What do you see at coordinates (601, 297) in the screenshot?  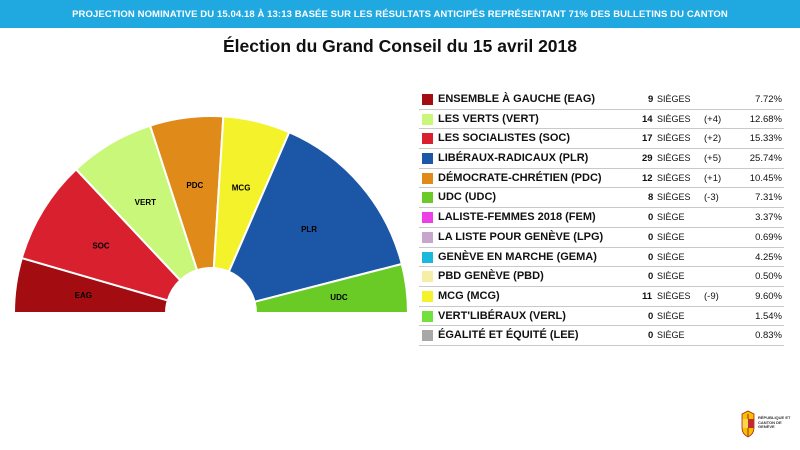 I see `result-row: MCG (MCG) 11 SIÈGES (-9) 9.60%` at bounding box center [601, 297].